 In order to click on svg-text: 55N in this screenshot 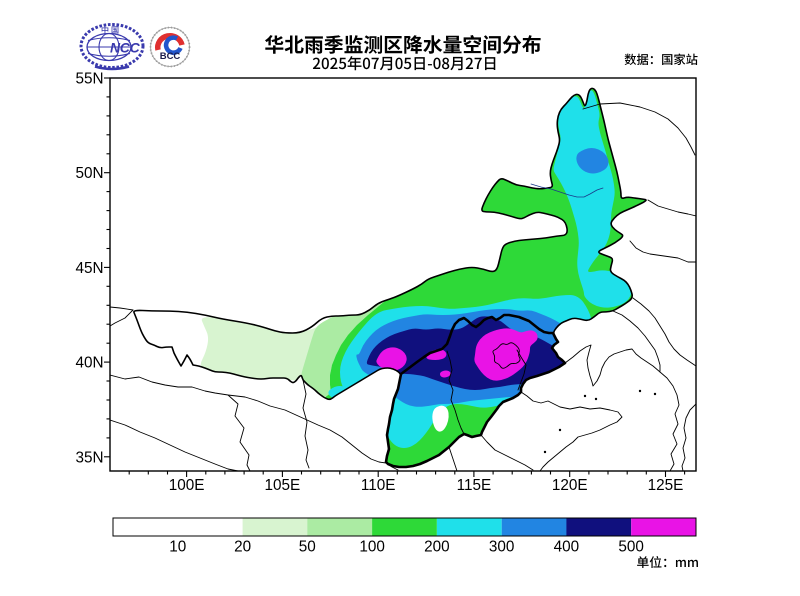, I will do `click(89, 79)`.